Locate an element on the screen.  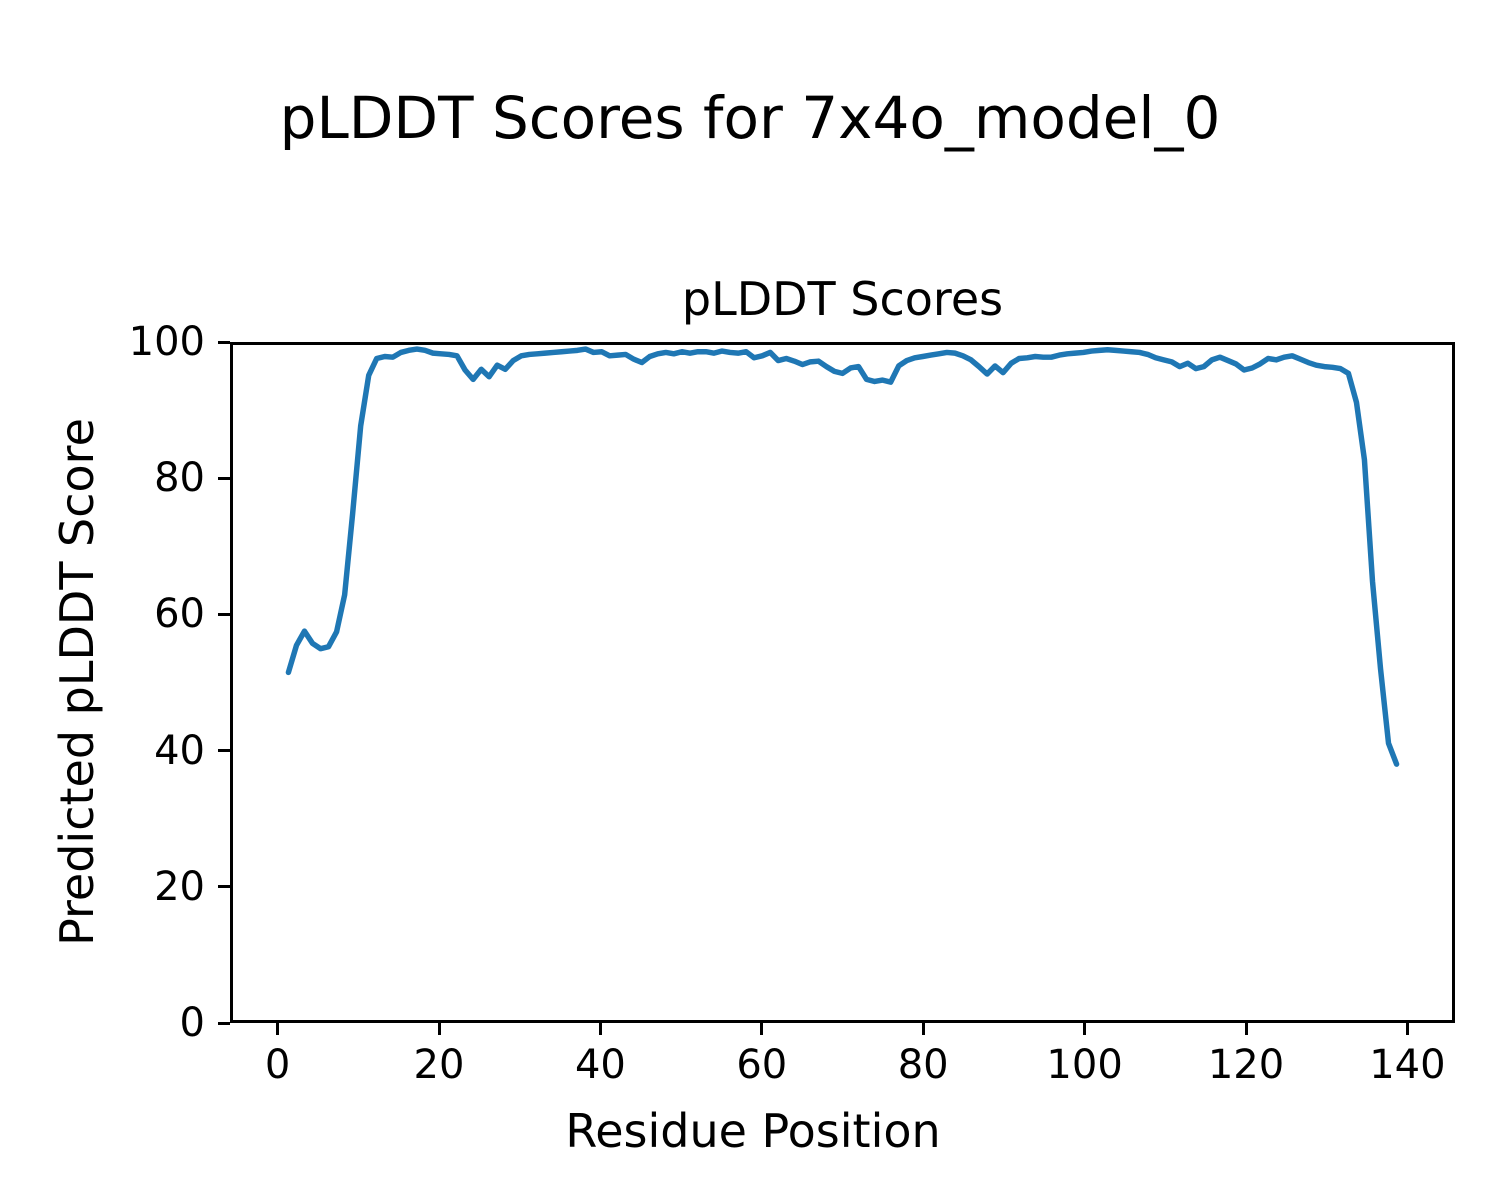
y-axis-label: Predicted pLDDT Score is located at coordinates (77, 682).